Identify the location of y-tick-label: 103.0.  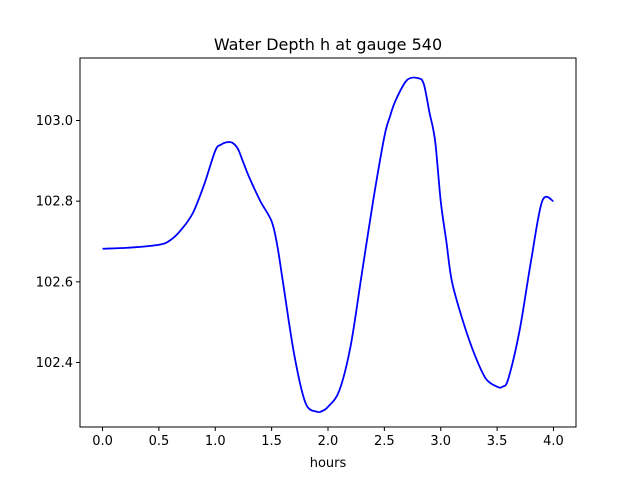
(54, 121).